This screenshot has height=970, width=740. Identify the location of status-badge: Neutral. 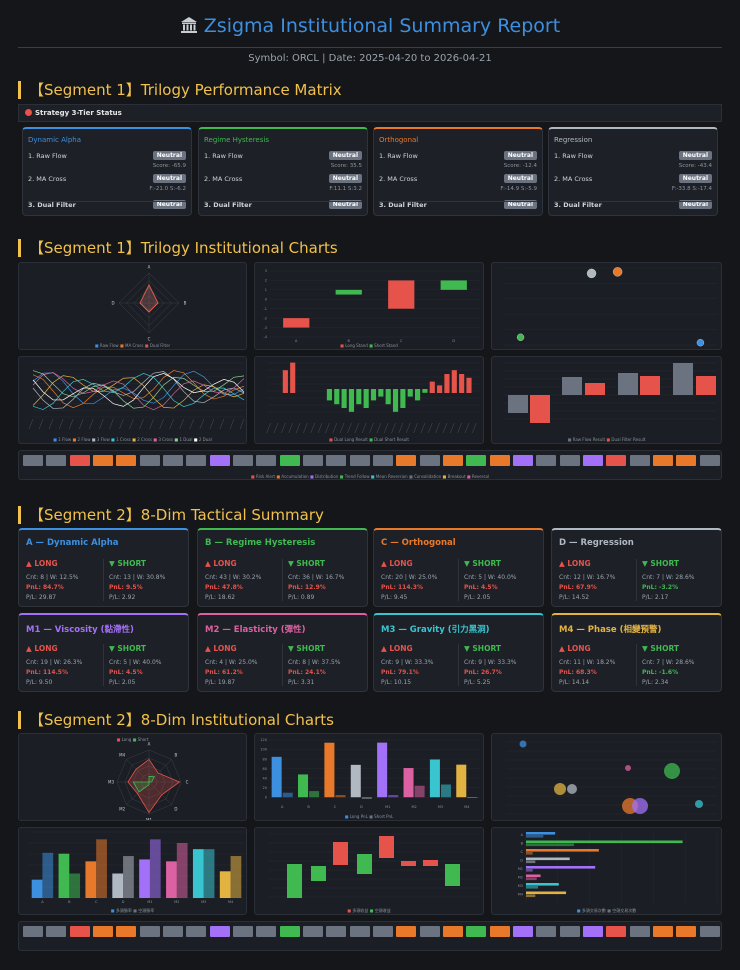
(695, 204).